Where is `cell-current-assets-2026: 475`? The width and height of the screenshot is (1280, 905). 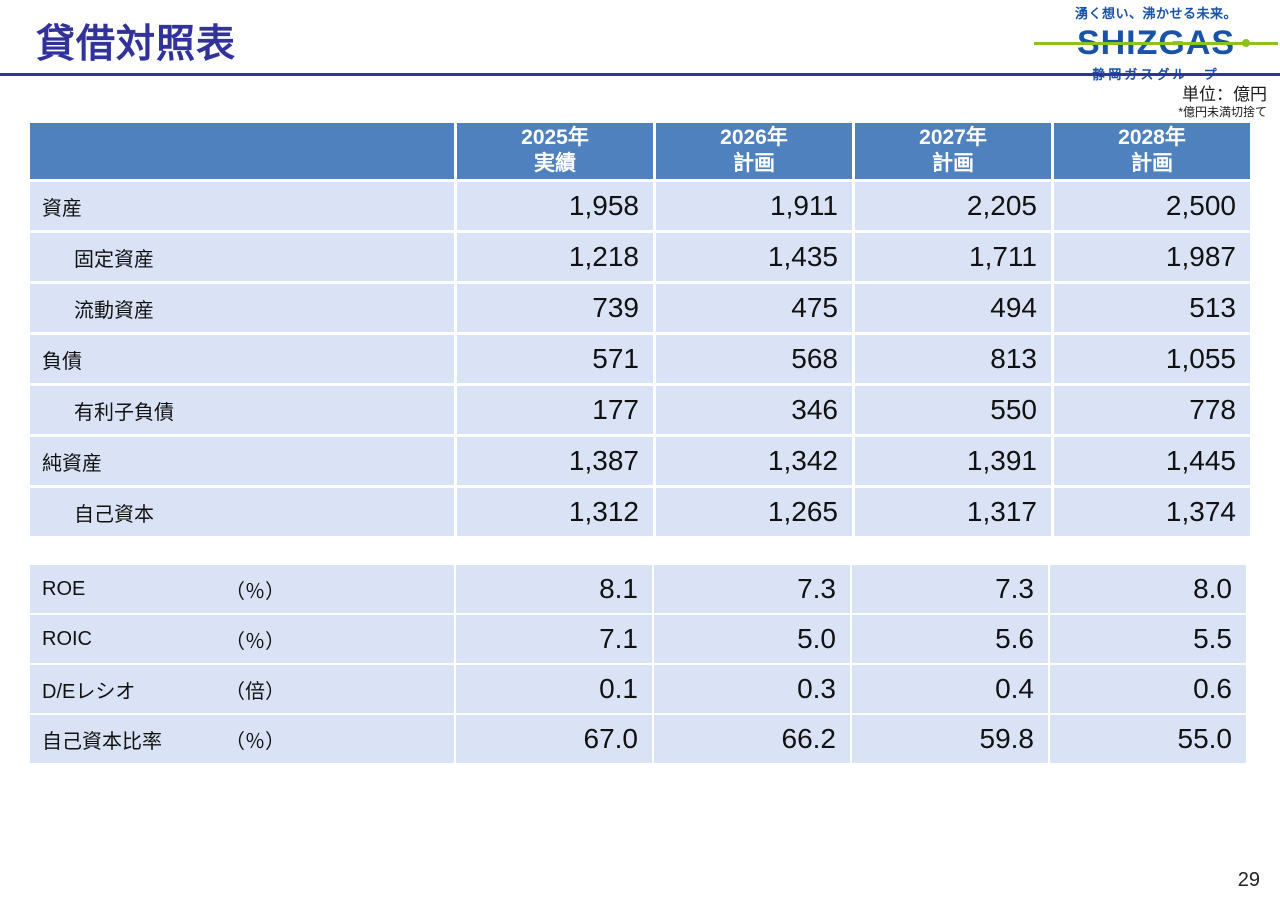
cell-current-assets-2026: 475 is located at coordinates (754, 308).